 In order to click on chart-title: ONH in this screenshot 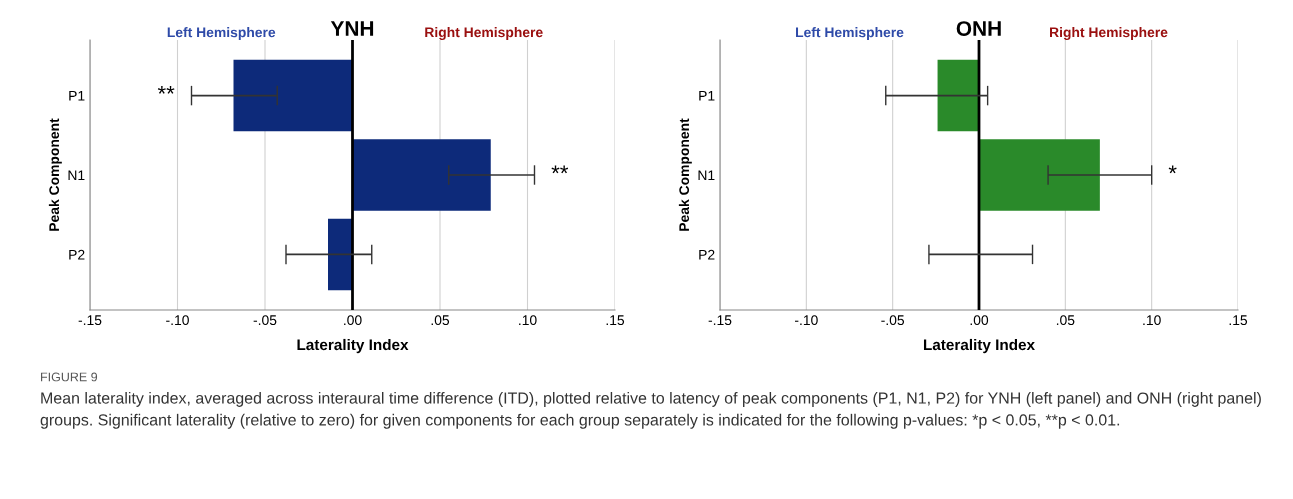, I will do `click(978, 28)`.